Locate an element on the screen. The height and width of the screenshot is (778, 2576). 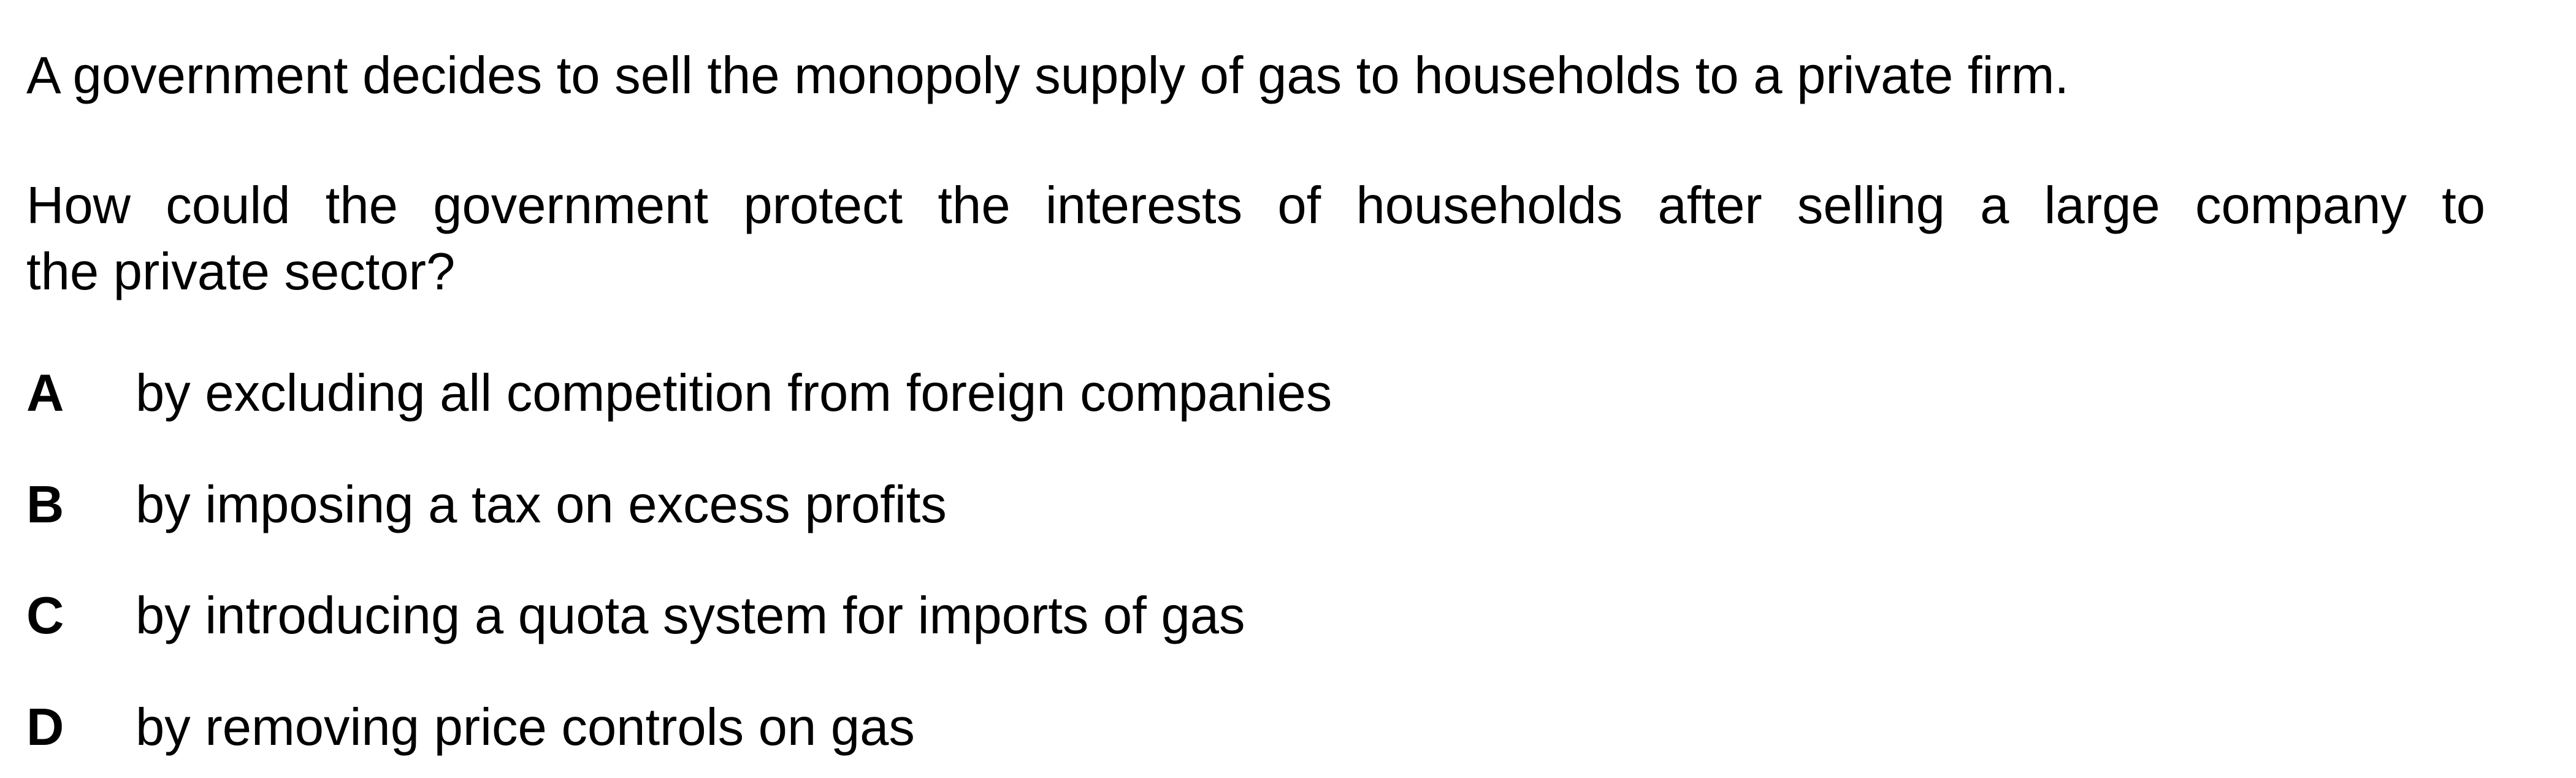
option-letter: B is located at coordinates (45, 505).